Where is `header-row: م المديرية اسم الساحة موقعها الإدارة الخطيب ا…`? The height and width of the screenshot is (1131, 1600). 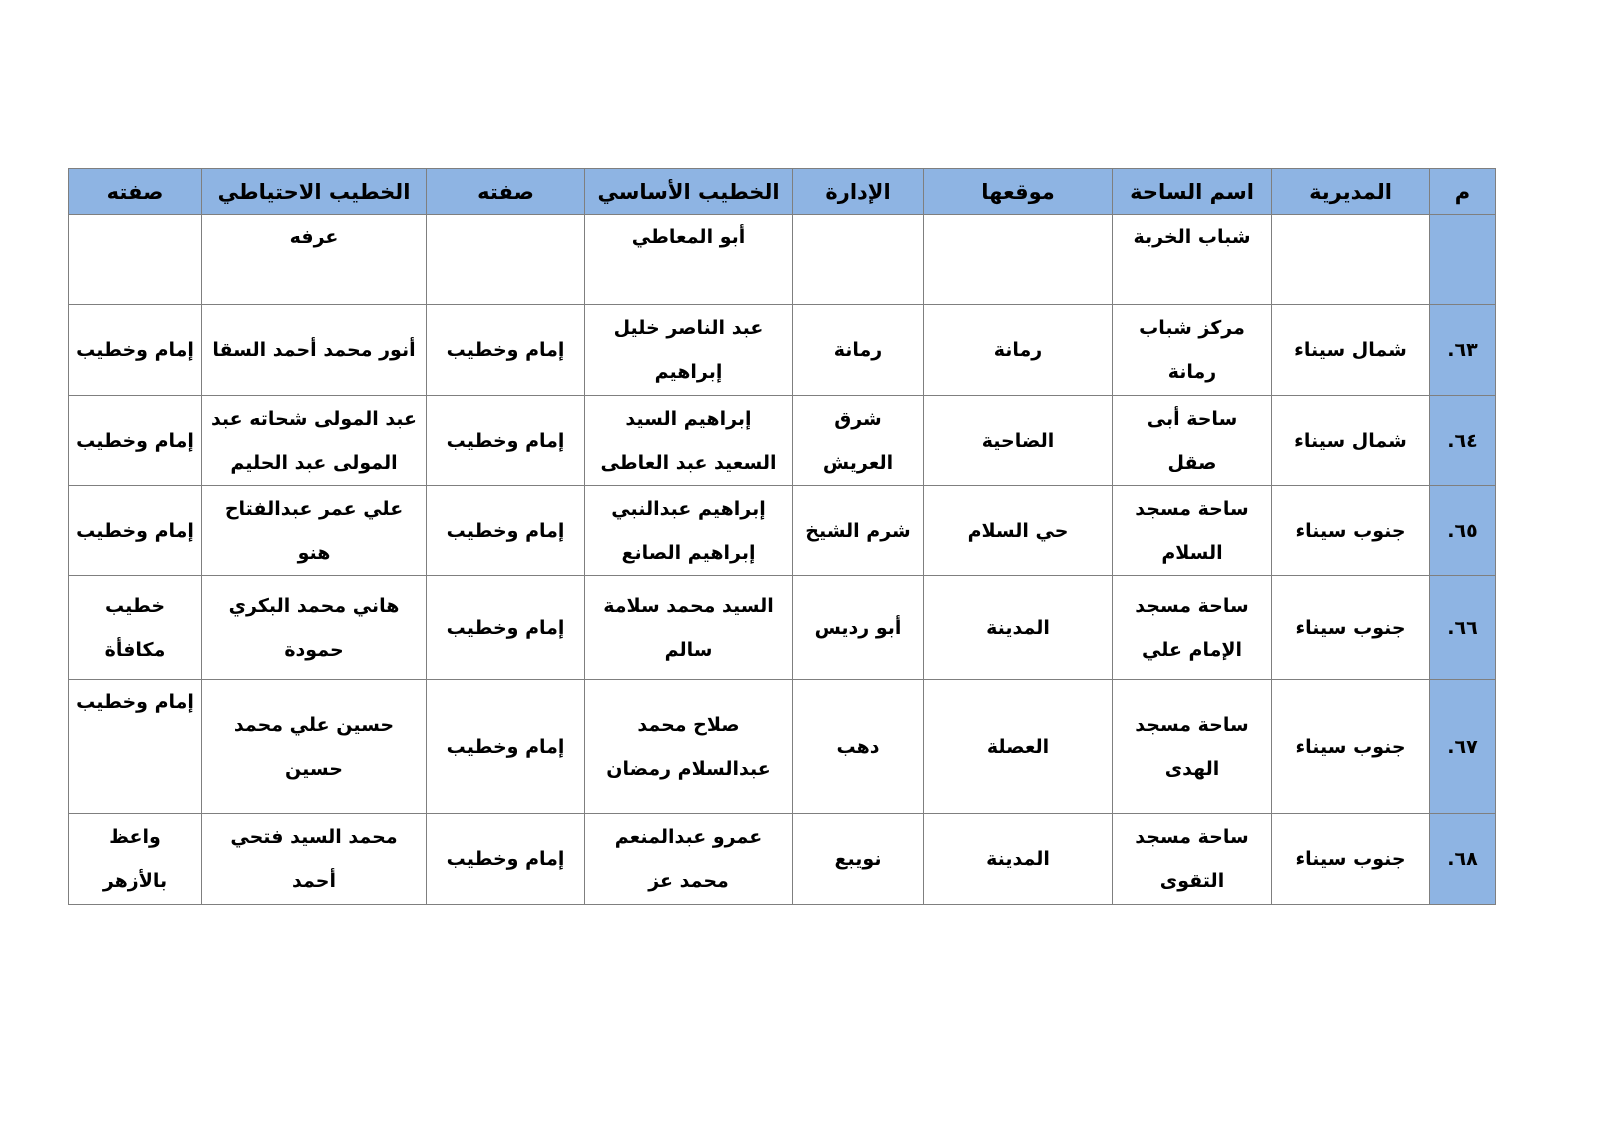
header-row: م المديرية اسم الساحة موقعها الإدارة الخطيب ا… is located at coordinates (782, 191).